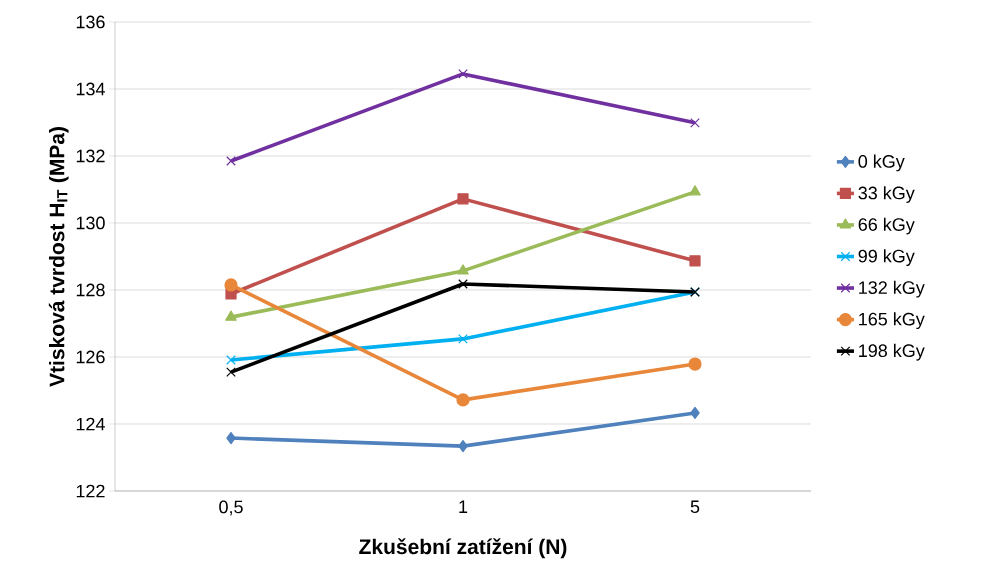 The width and height of the screenshot is (1008, 586). I want to click on x-tick-label: 0,5, so click(231, 508).